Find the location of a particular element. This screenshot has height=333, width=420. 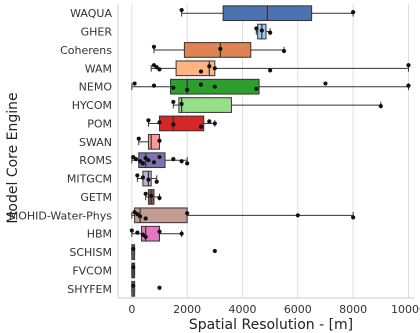

x-tick-label-1: 2000 is located at coordinates (187, 309).